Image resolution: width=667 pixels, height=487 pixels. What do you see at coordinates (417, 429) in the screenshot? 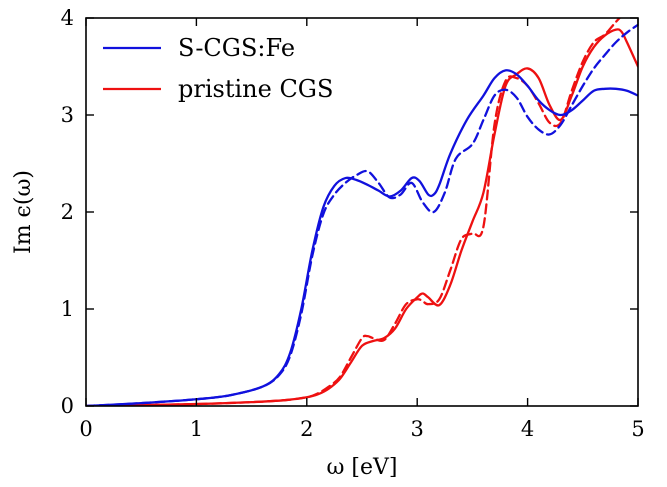
I see `x-tick-label: 3` at bounding box center [417, 429].